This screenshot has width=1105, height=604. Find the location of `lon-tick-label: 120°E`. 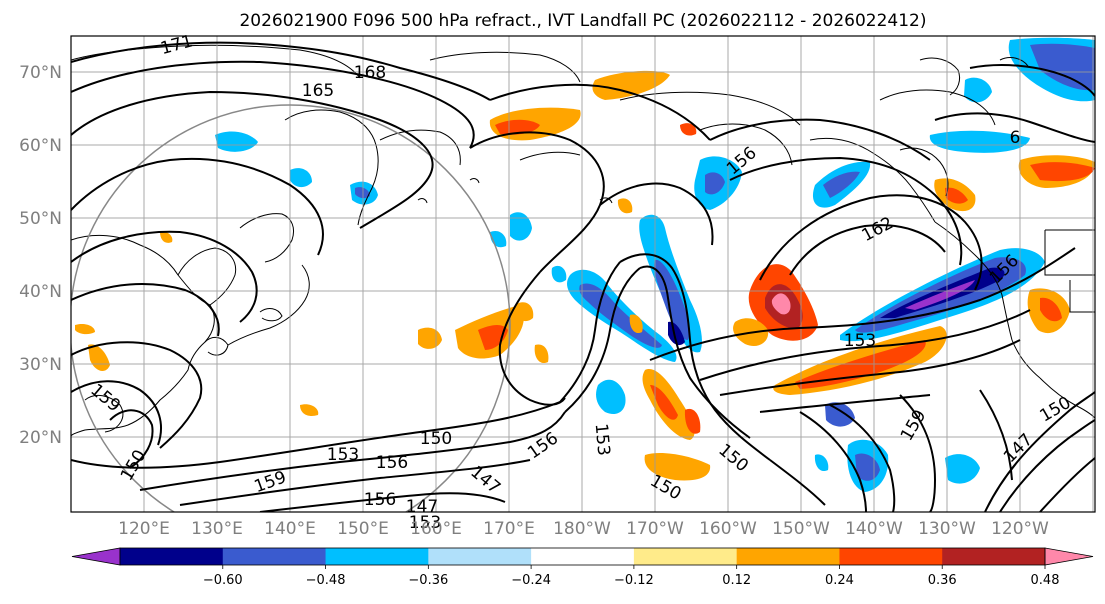

lon-tick-label: 120°E is located at coordinates (144, 529).